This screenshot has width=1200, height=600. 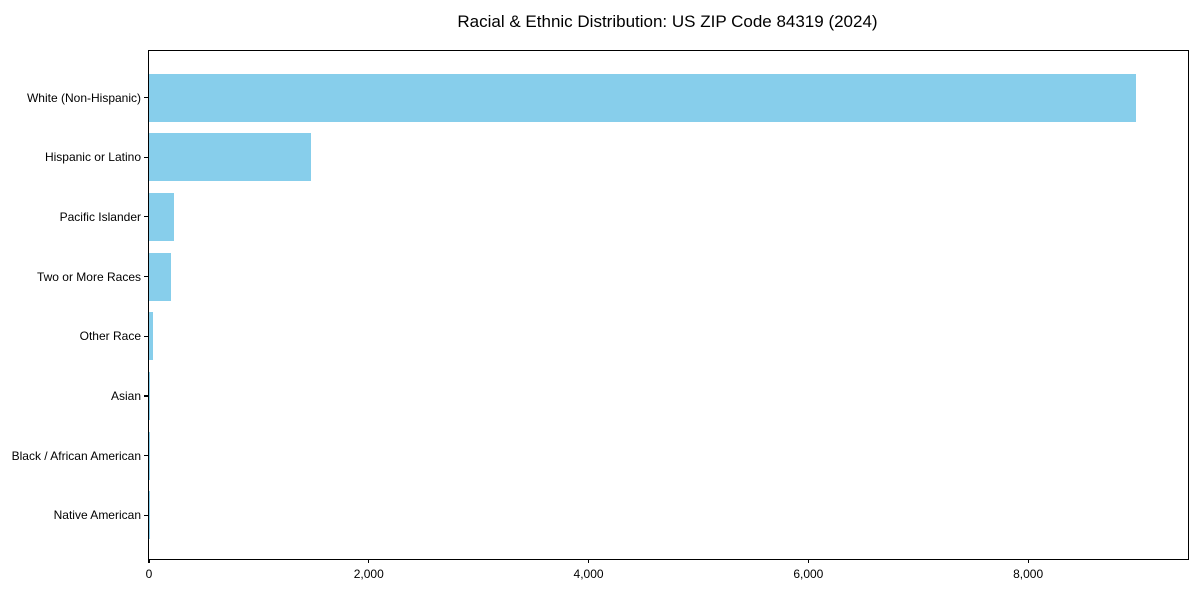 I want to click on y-tick-label: Other Race, so click(x=110, y=336).